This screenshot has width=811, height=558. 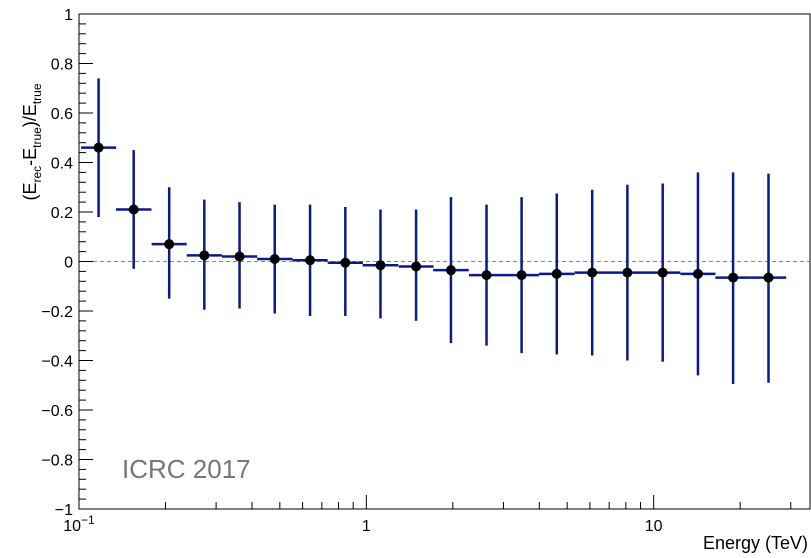 I want to click on x-tick-label: 1, so click(x=366, y=526).